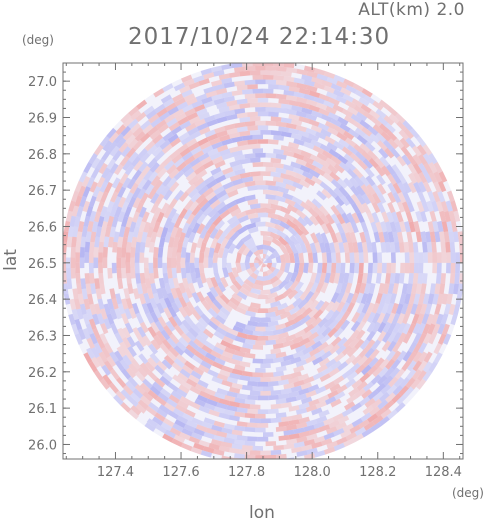 The height and width of the screenshot is (523, 491). I want to click on x-tick-label: 128.0, so click(312, 472).